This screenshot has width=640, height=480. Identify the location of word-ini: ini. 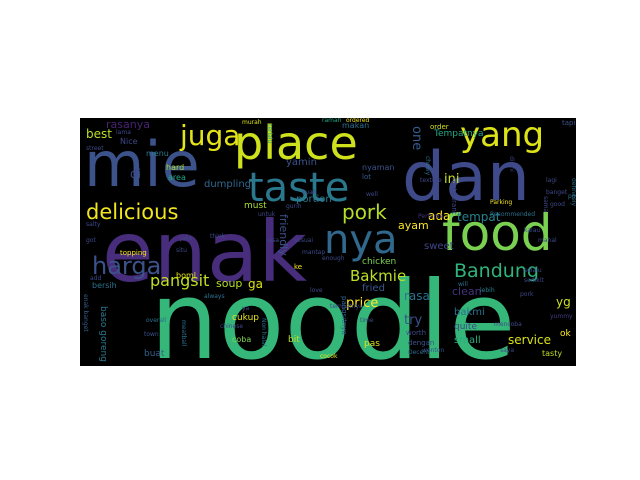
(452, 179).